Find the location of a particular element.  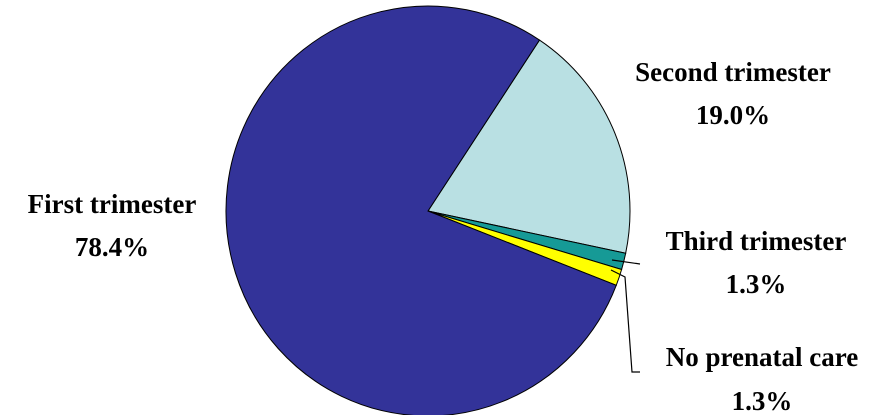

slice-label-first-trimester: First trimester is located at coordinates (112, 204).